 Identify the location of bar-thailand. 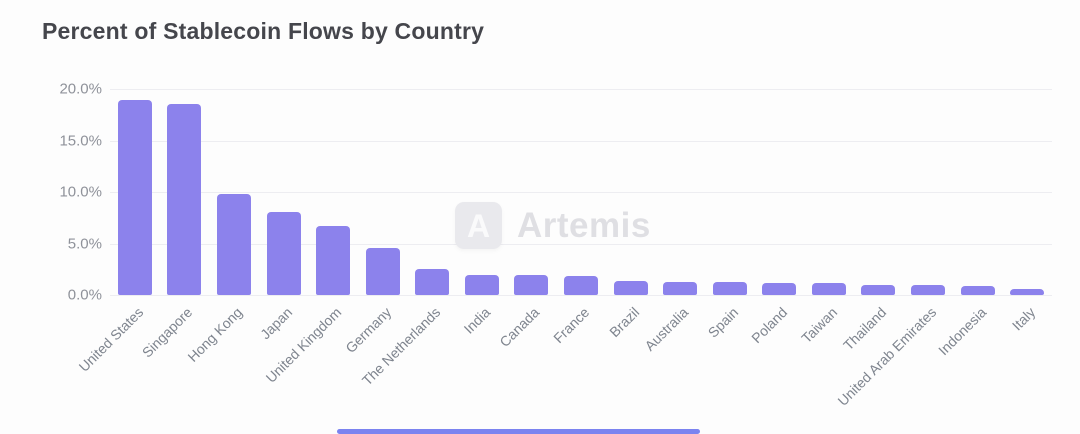
(878, 289).